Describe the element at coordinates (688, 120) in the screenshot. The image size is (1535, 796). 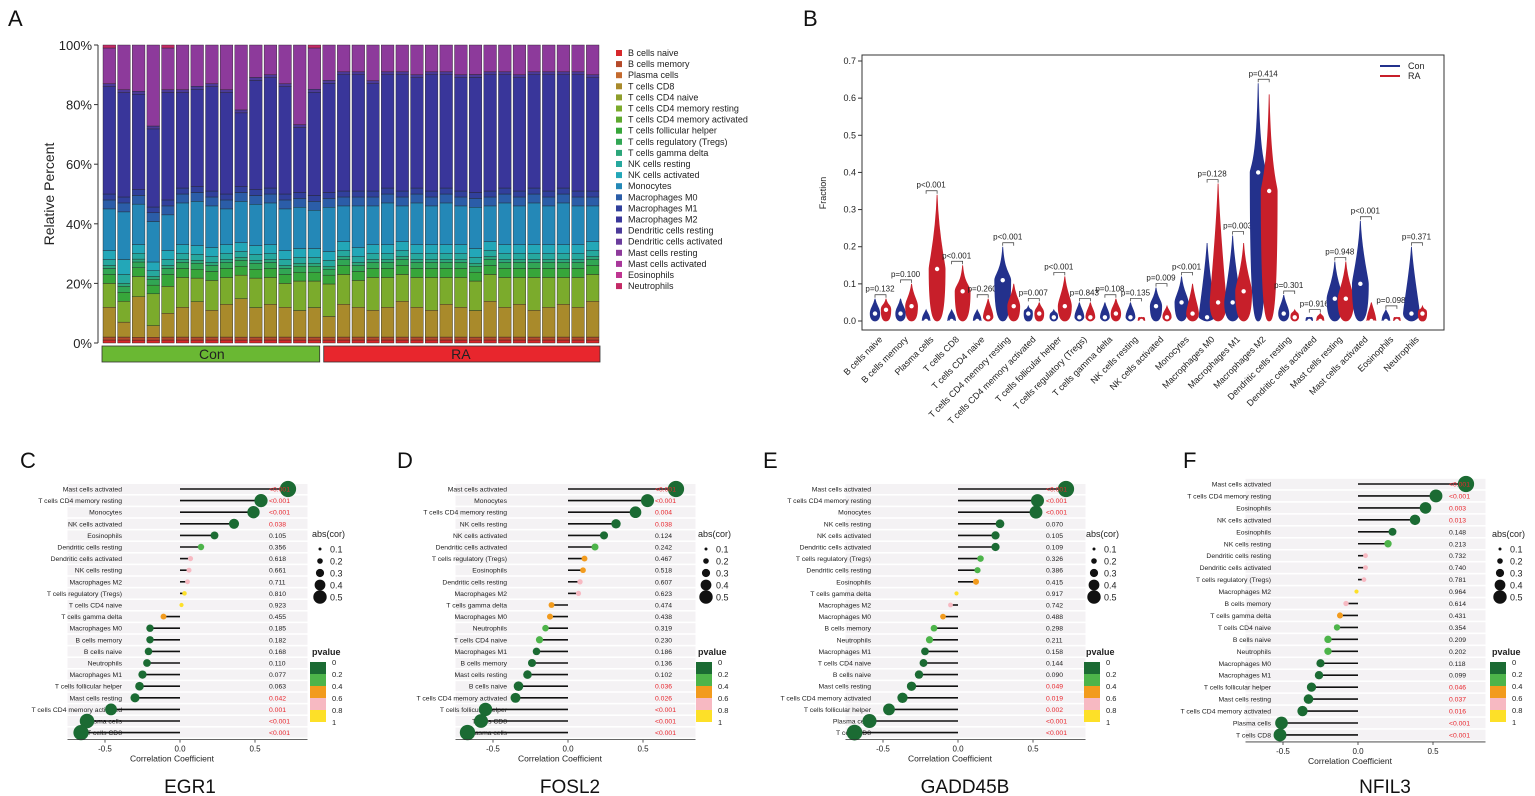
I see `legend-entry: T cells CD4 memory activated` at that location.